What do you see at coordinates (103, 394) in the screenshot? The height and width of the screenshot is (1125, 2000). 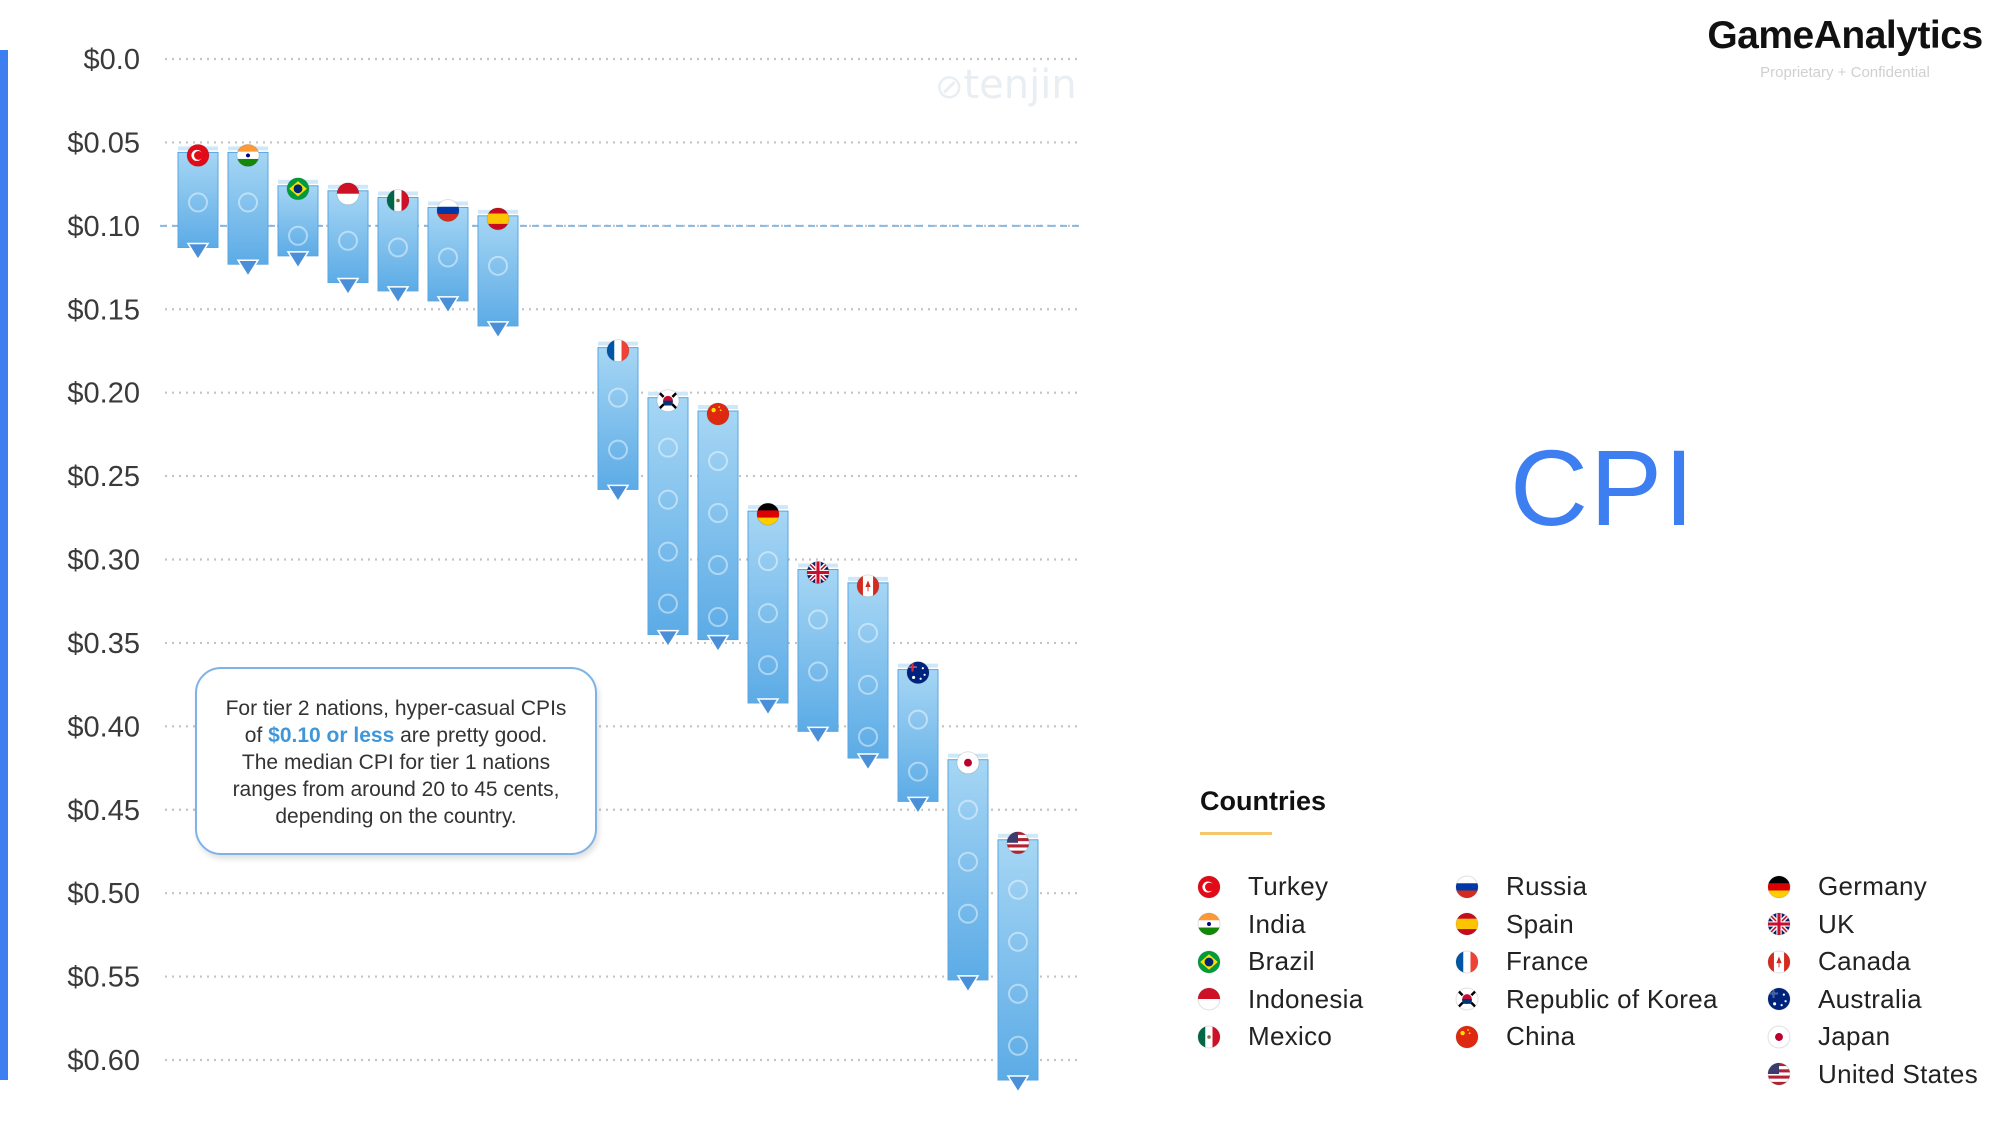 I see `y-tick-label: $0.20` at bounding box center [103, 394].